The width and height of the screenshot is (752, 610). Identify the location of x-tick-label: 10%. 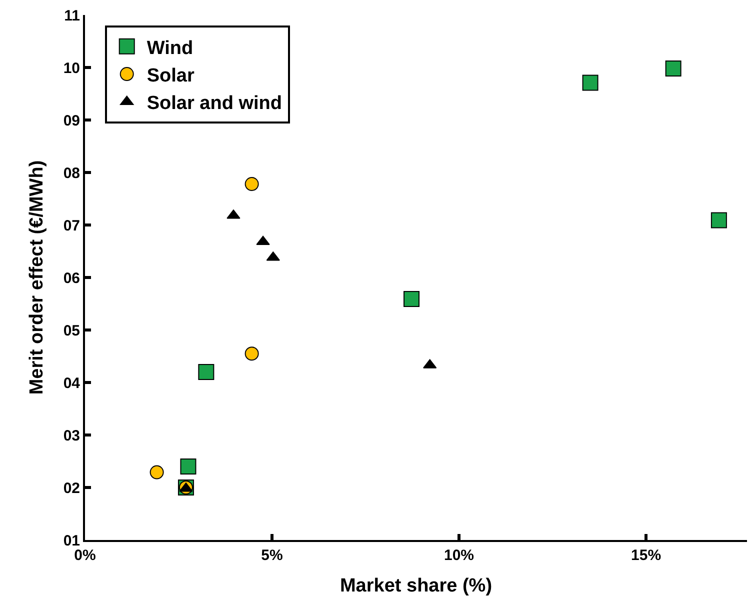
(459, 555).